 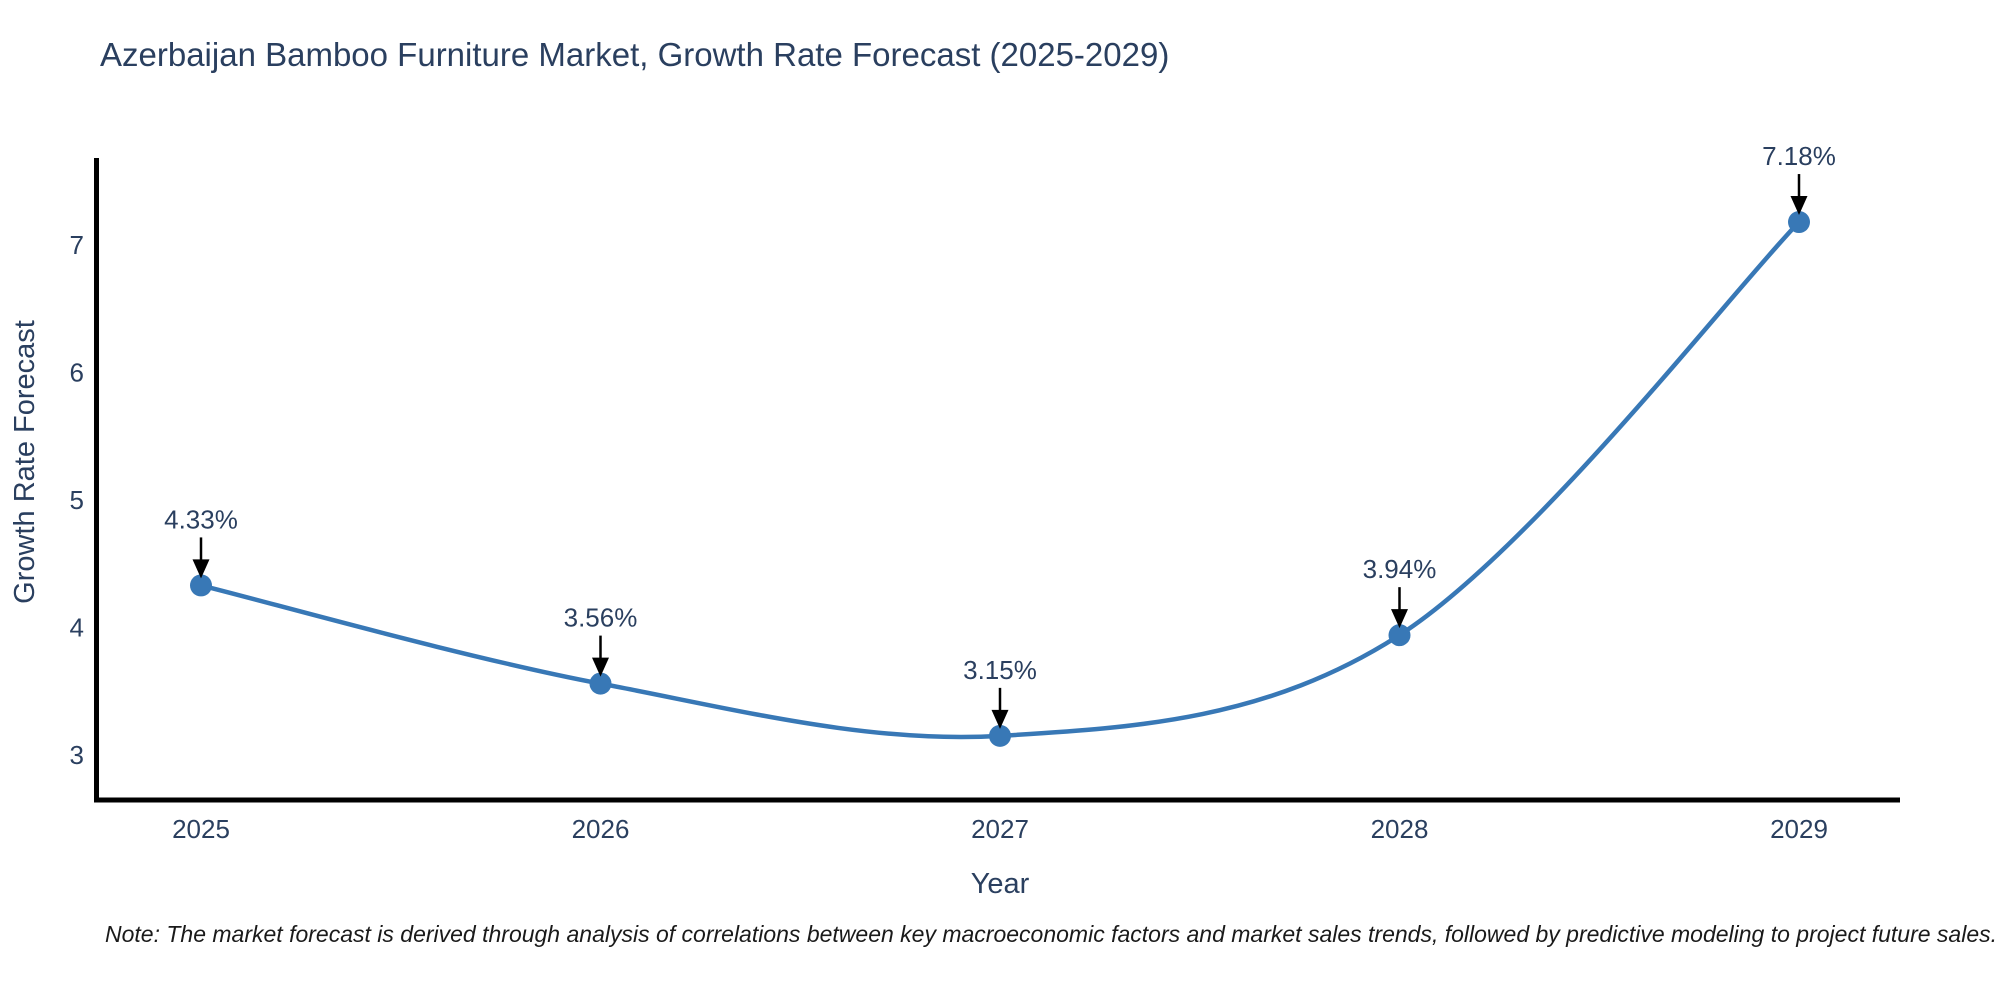 I want to click on y-tick-label-5: 5, so click(x=77, y=500).